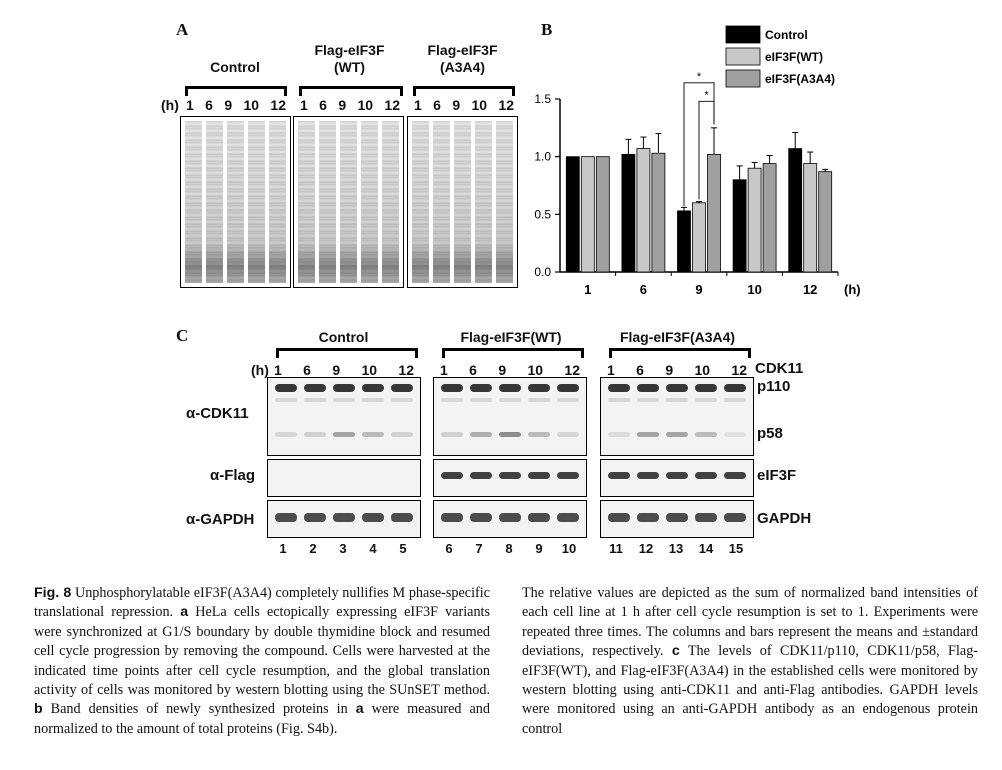 This screenshot has height=770, width=1002. What do you see at coordinates (852, 289) in the screenshot?
I see `x-axis-label: (h)` at bounding box center [852, 289].